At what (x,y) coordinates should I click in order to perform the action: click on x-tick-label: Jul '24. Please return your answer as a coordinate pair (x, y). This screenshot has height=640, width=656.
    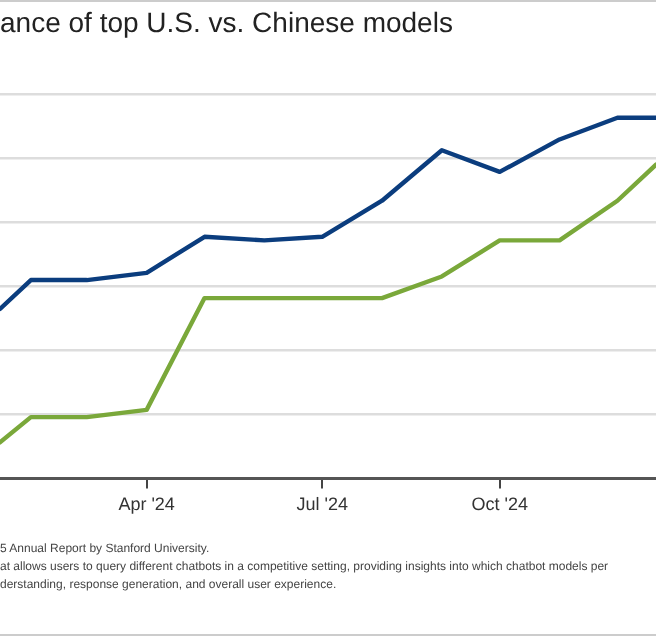
    Looking at the image, I should click on (322, 504).